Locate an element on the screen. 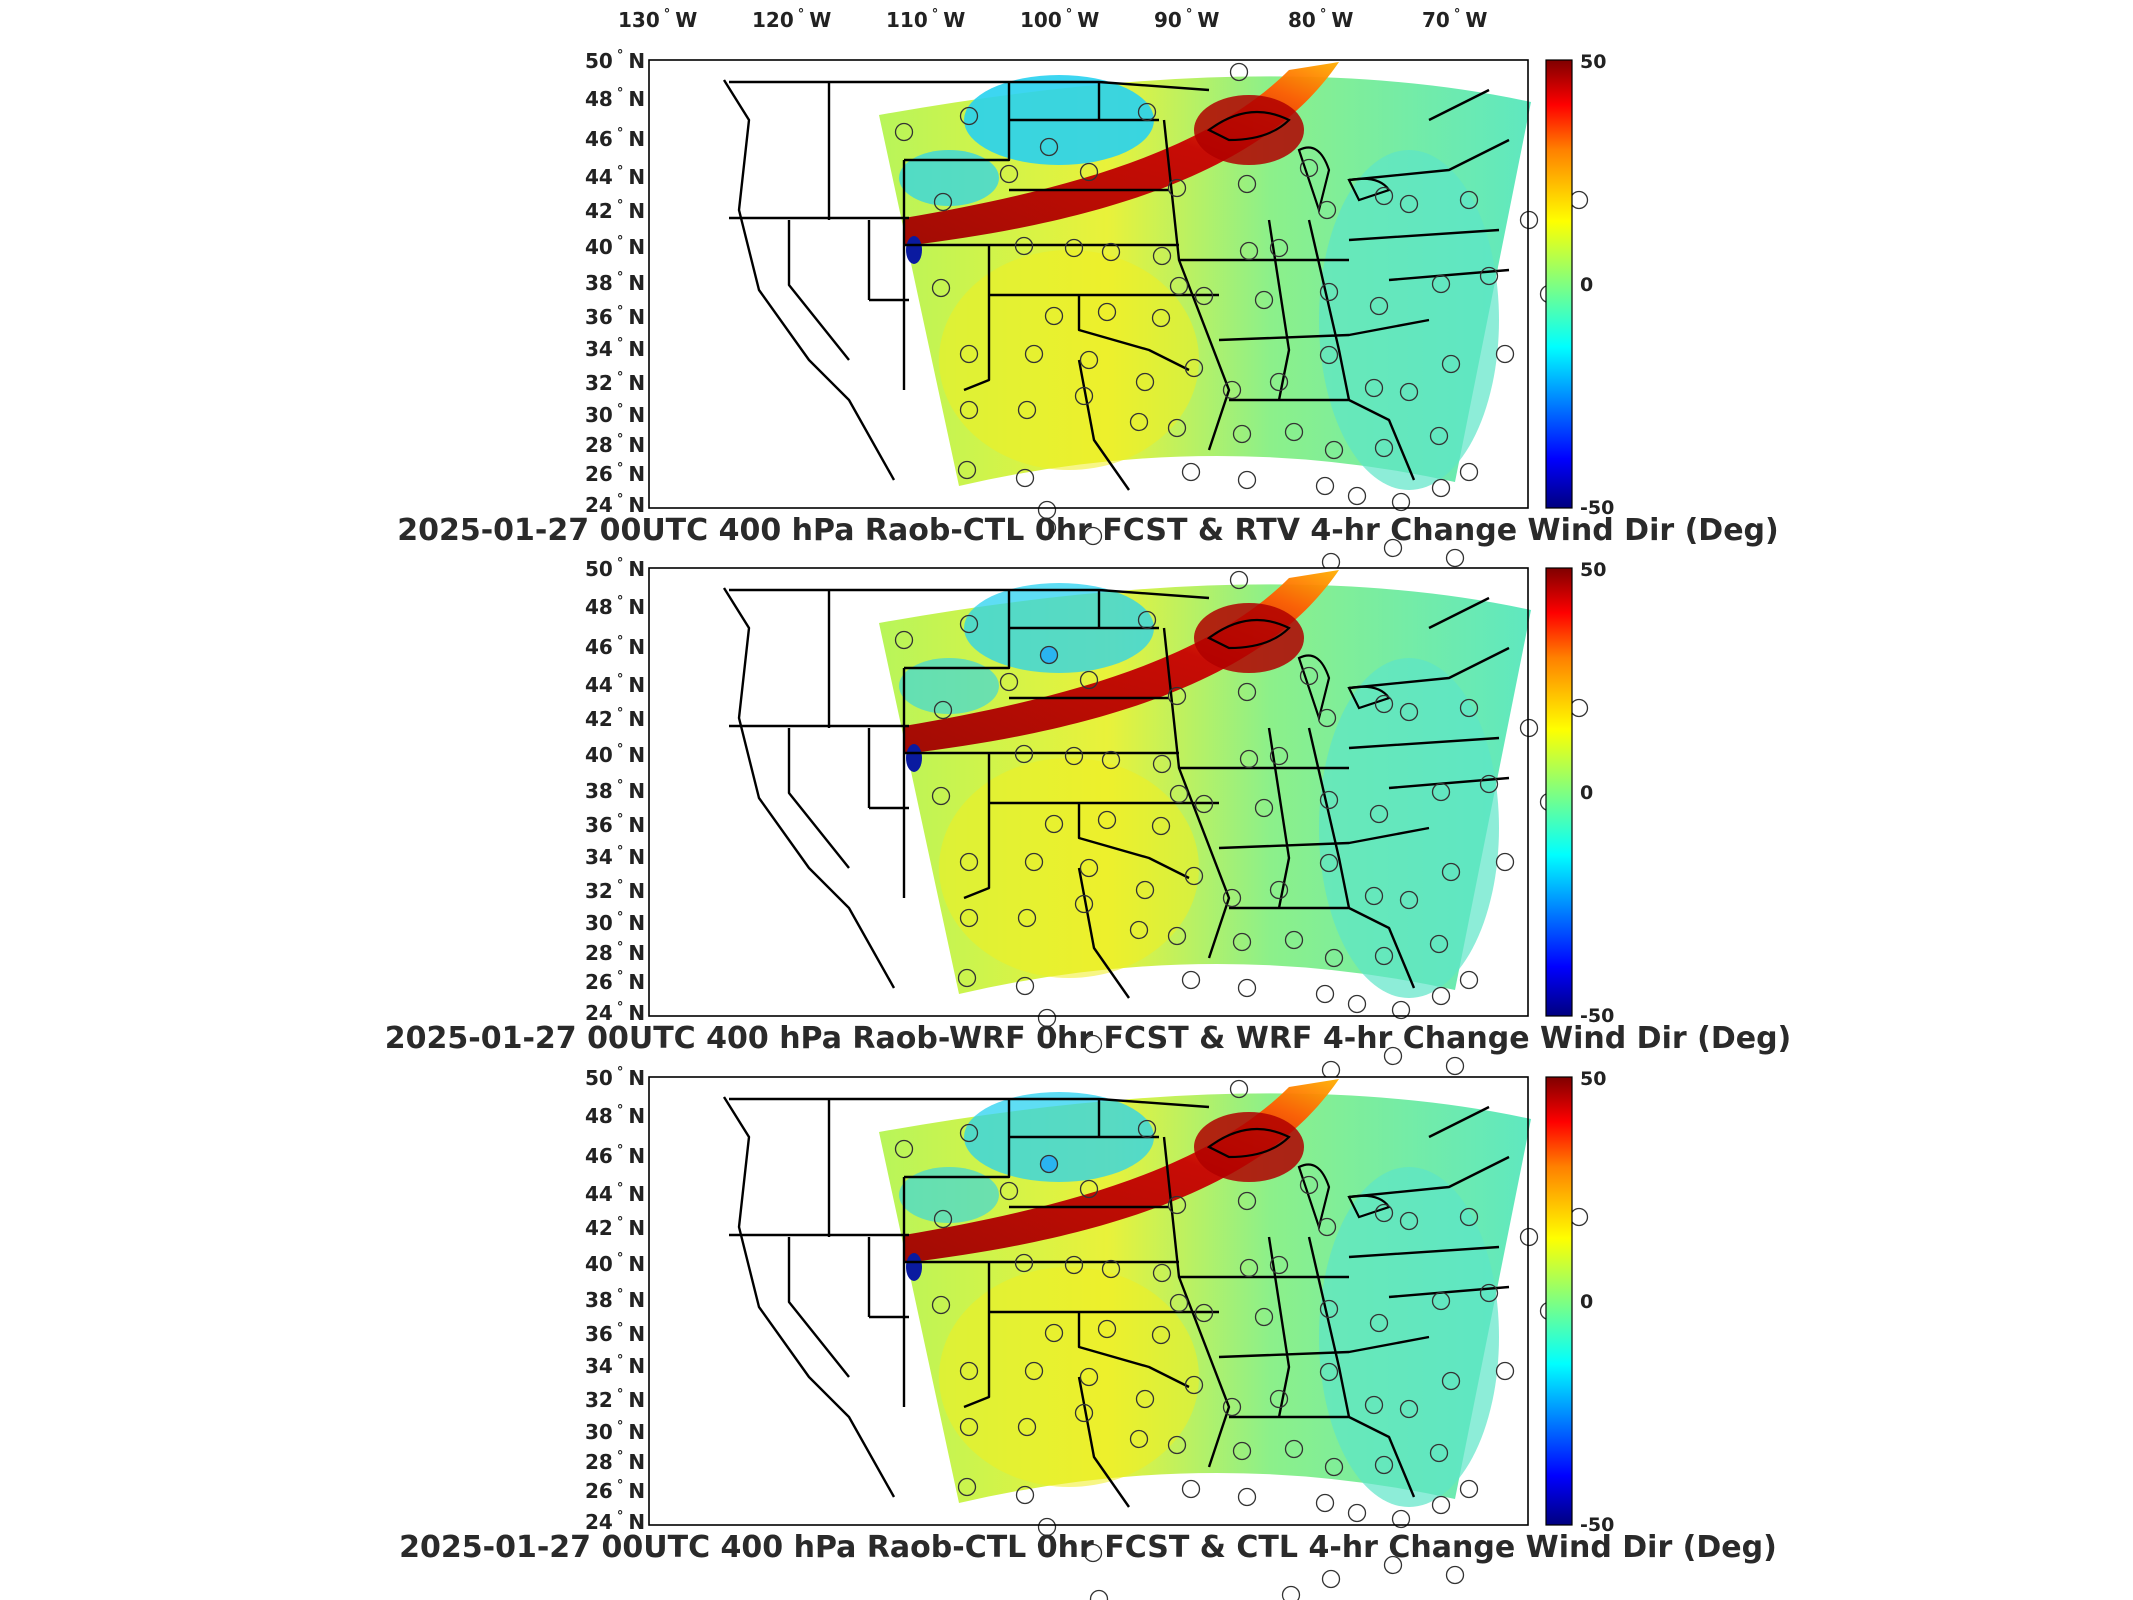 The height and width of the screenshot is (1600, 2133). longitude-labels: 130 ° W 120 ° W 110 ° W 100 ° W 90 ° W 80 ° W 70 ° W is located at coordinates (1052, 19).